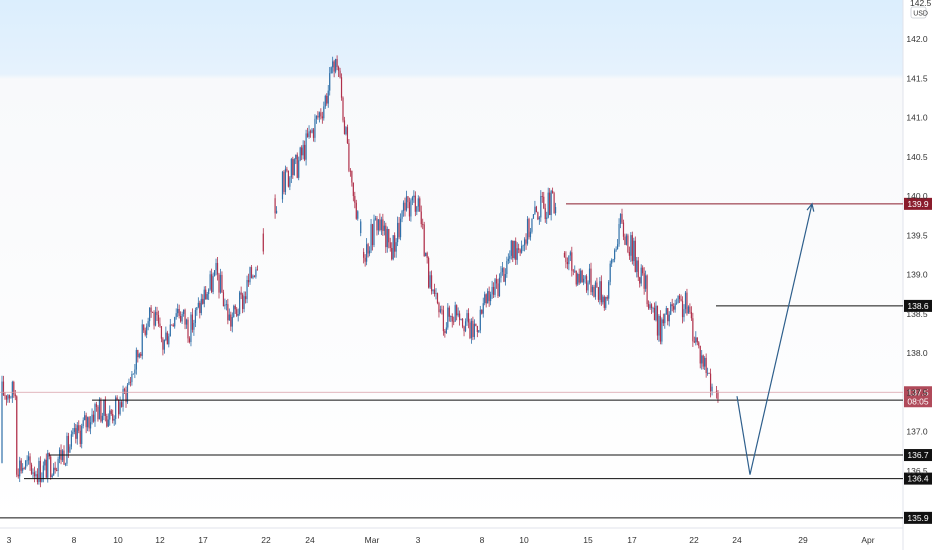 The width and height of the screenshot is (932, 550). I want to click on level-price-label: 138.6, so click(918, 306).